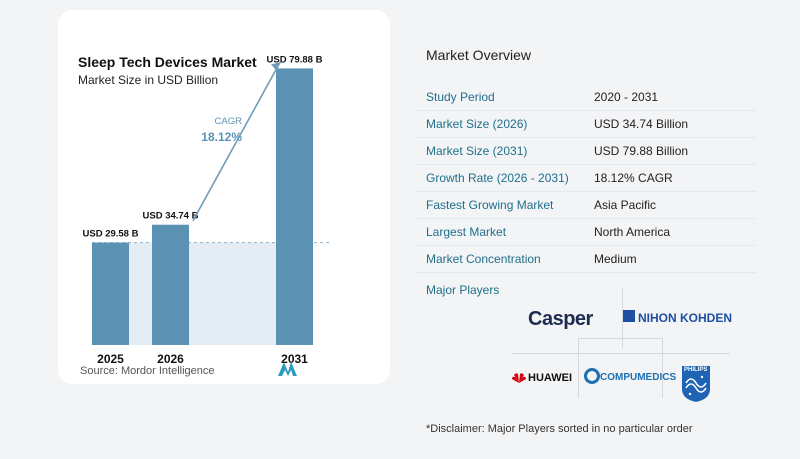  I want to click on row-key: Largest Market, so click(466, 232).